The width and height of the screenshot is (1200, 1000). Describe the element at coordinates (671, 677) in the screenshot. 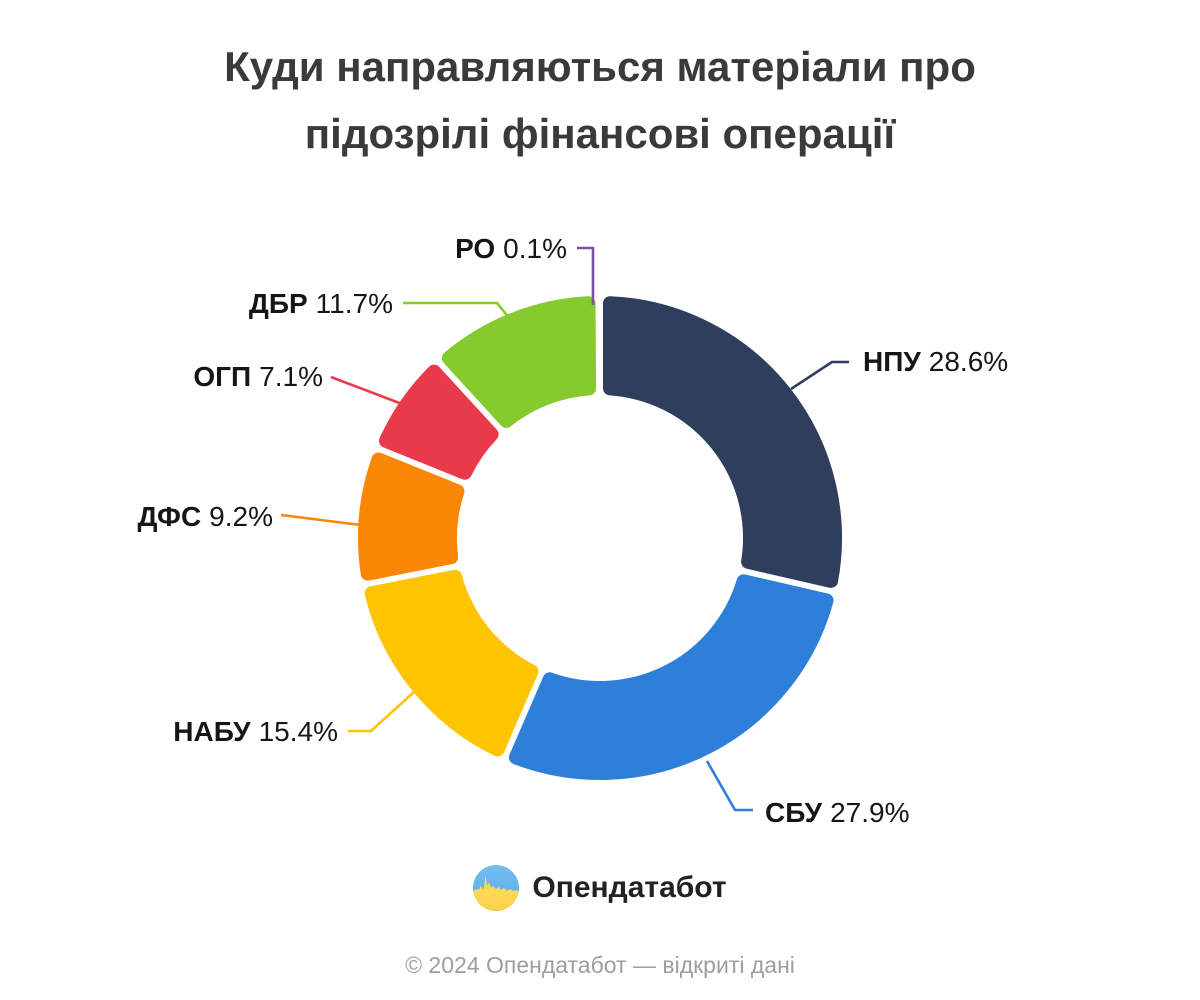

I see `donut-segment-sbu` at that location.